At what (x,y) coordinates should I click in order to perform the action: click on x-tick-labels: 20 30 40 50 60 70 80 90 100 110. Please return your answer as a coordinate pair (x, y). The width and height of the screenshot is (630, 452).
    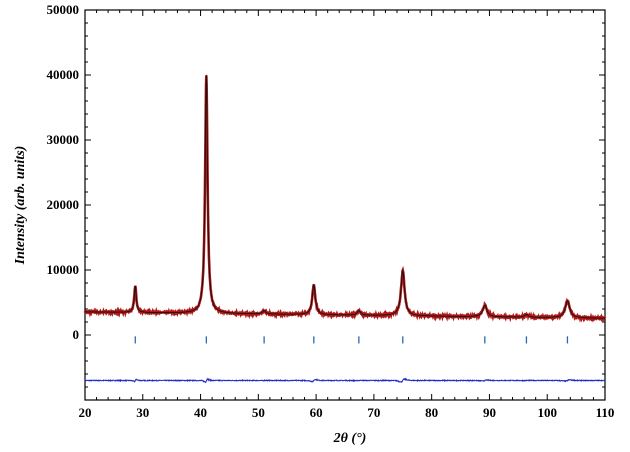
    Looking at the image, I should click on (347, 412).